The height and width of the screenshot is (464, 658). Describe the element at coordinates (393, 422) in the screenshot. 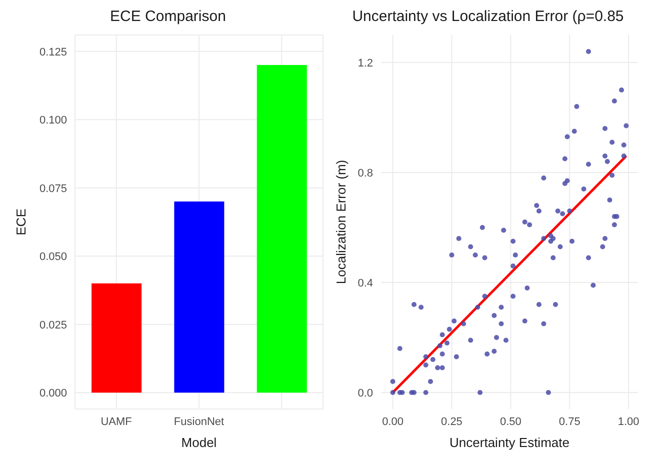

I see `x-tick-label: 0.00` at that location.